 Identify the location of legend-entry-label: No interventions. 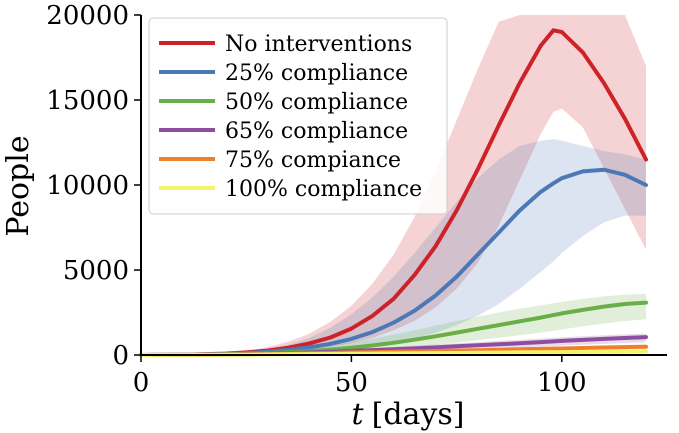
(318, 44).